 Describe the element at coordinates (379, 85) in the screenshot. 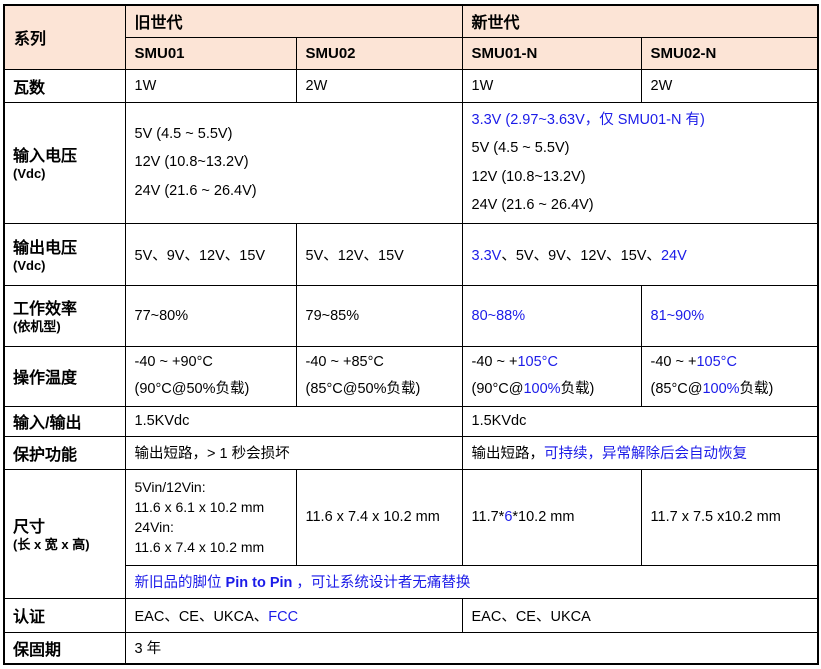

I see `cell-wattage-smu02: 2W` at that location.